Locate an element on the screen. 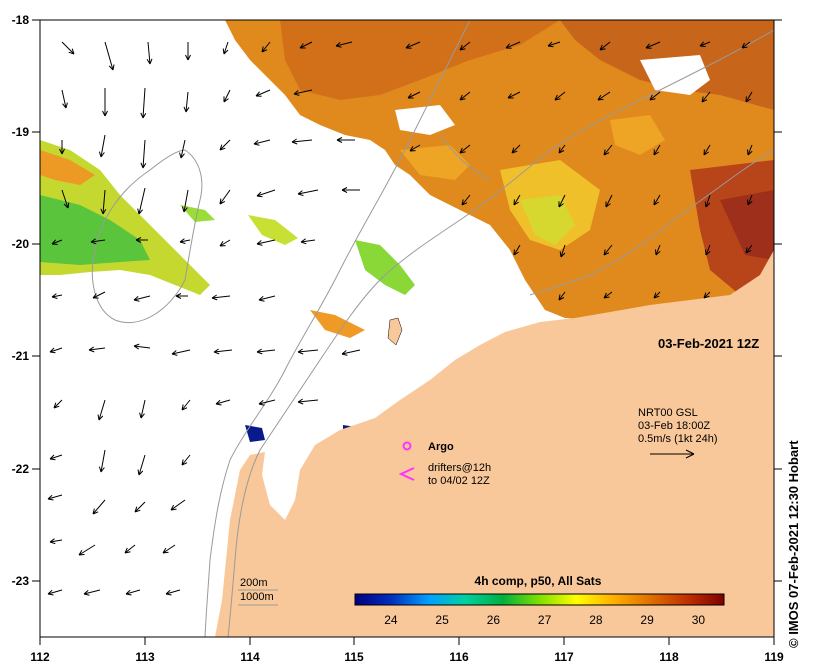  isobath-label-200m: 200m is located at coordinates (254, 583).